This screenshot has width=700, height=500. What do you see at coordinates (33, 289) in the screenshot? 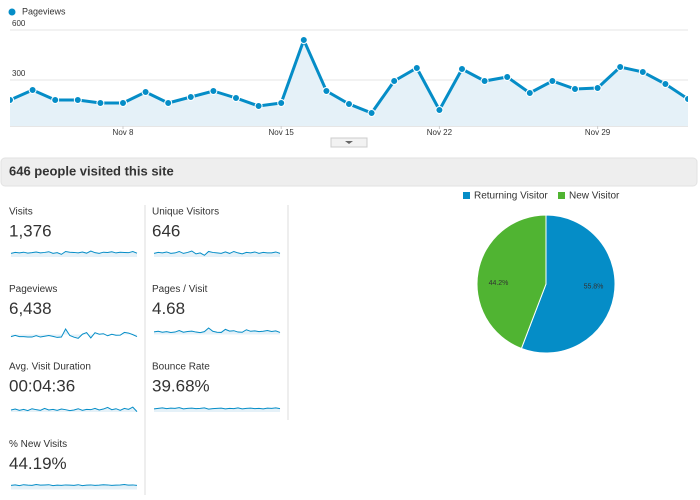
I see `metric-label: Pageviews` at bounding box center [33, 289].